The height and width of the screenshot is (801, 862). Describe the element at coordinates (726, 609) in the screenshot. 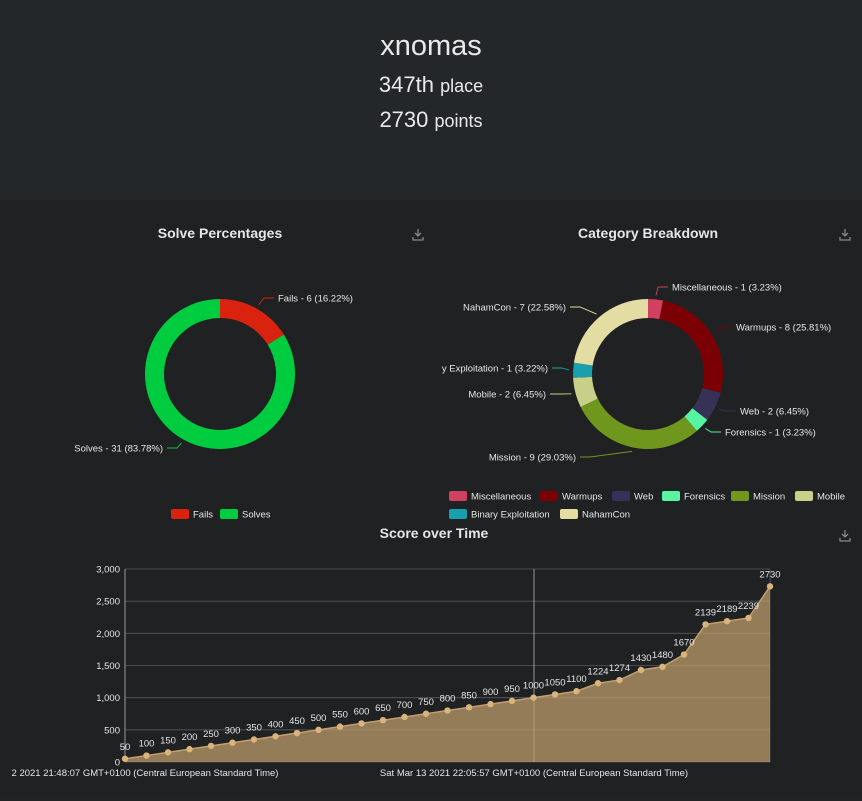

I see `score-value-label: 2189` at that location.